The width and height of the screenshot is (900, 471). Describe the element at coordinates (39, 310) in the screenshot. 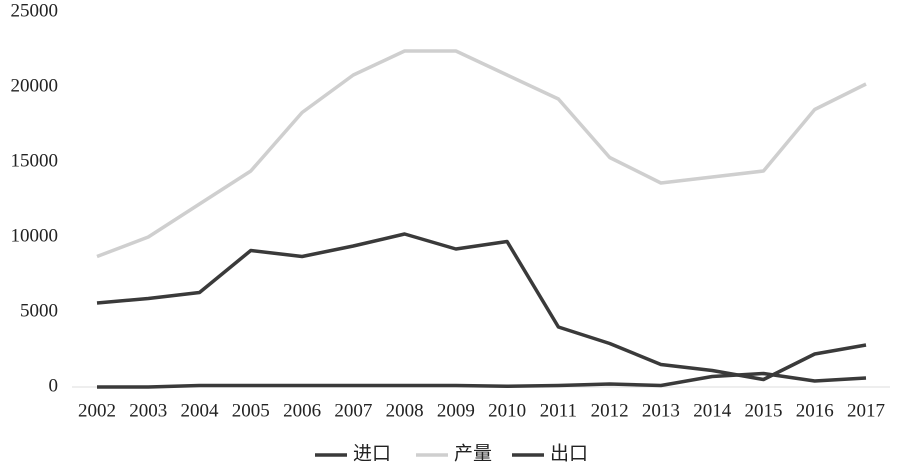

I see `y-tick-label: 5000` at that location.